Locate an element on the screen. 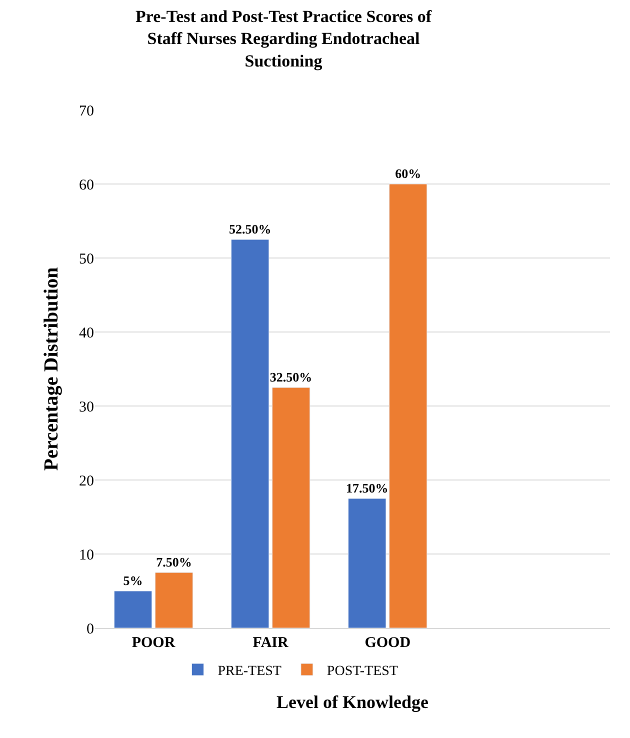 This screenshot has width=630, height=738. y-axis-title: Percentage Distribution is located at coordinates (51, 369).